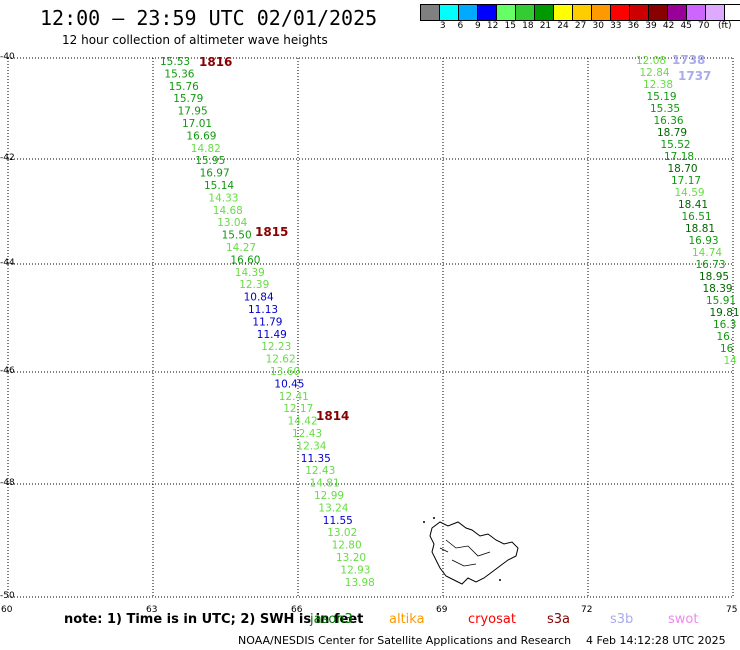 Image resolution: width=740 pixels, height=650 pixels. What do you see at coordinates (271, 232) in the screenshot?
I see `pass-number-label: 1815` at bounding box center [271, 232].